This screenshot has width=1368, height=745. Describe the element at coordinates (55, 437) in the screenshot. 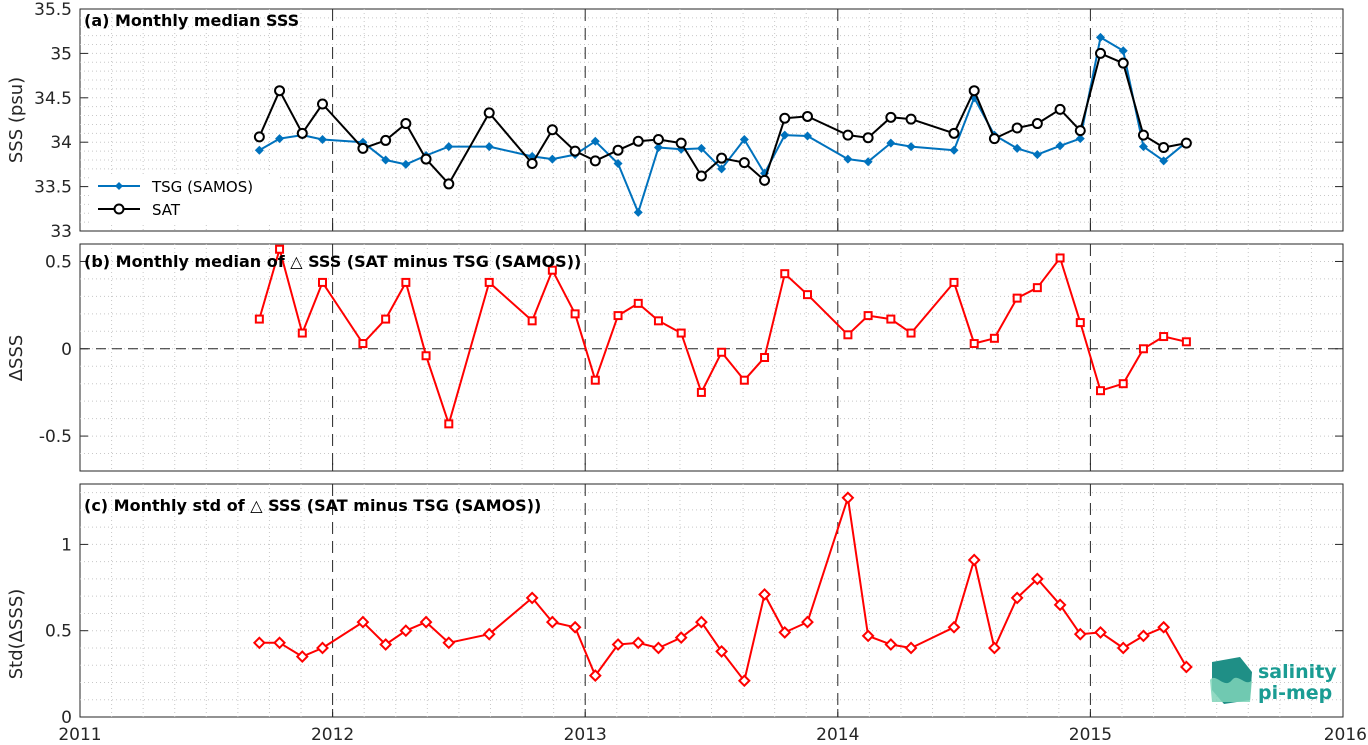

I see `y-tick-label: -0.5` at that location.